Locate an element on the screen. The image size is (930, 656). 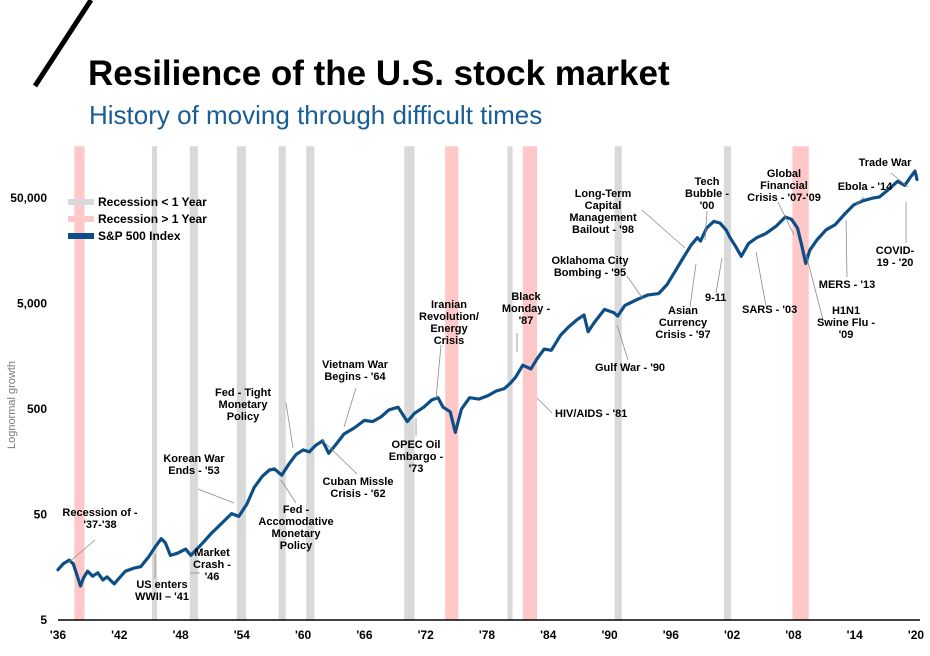
legend-label: Recession < 1 Year is located at coordinates (152, 202).